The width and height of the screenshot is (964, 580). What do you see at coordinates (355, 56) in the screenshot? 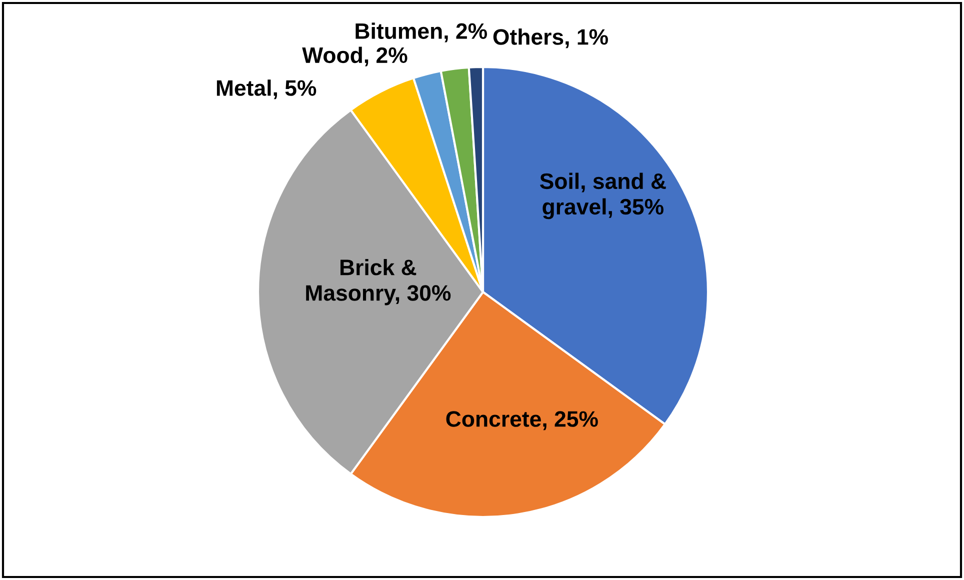
I see `slice-label: Wood, 2%` at bounding box center [355, 56].